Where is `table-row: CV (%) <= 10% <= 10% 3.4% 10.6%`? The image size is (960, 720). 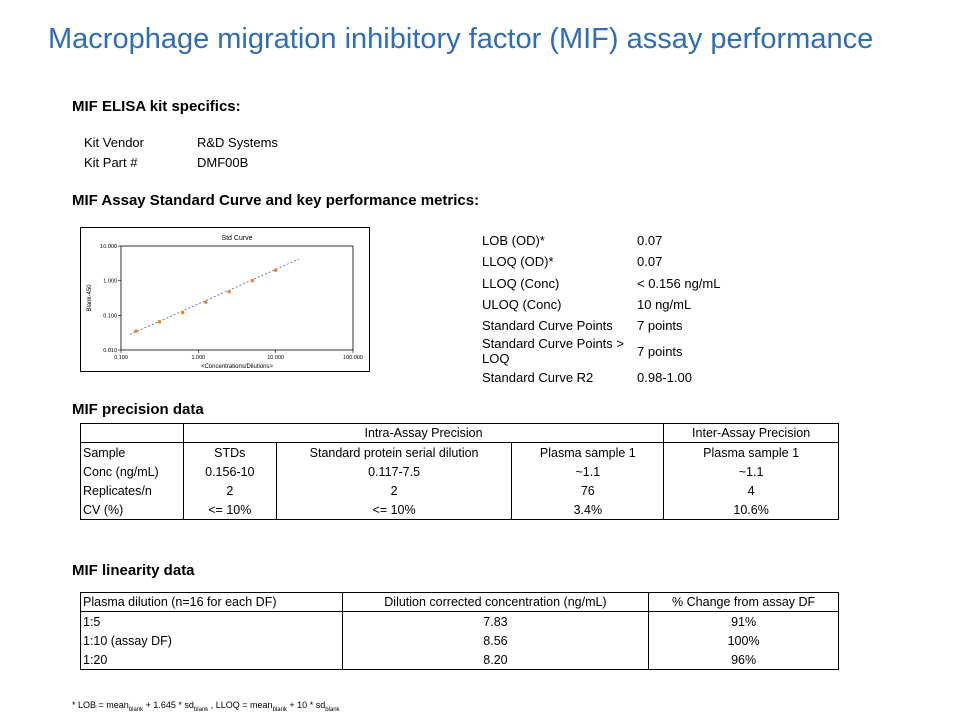 table-row: CV (%) <= 10% <= 10% 3.4% 10.6% is located at coordinates (459, 510).